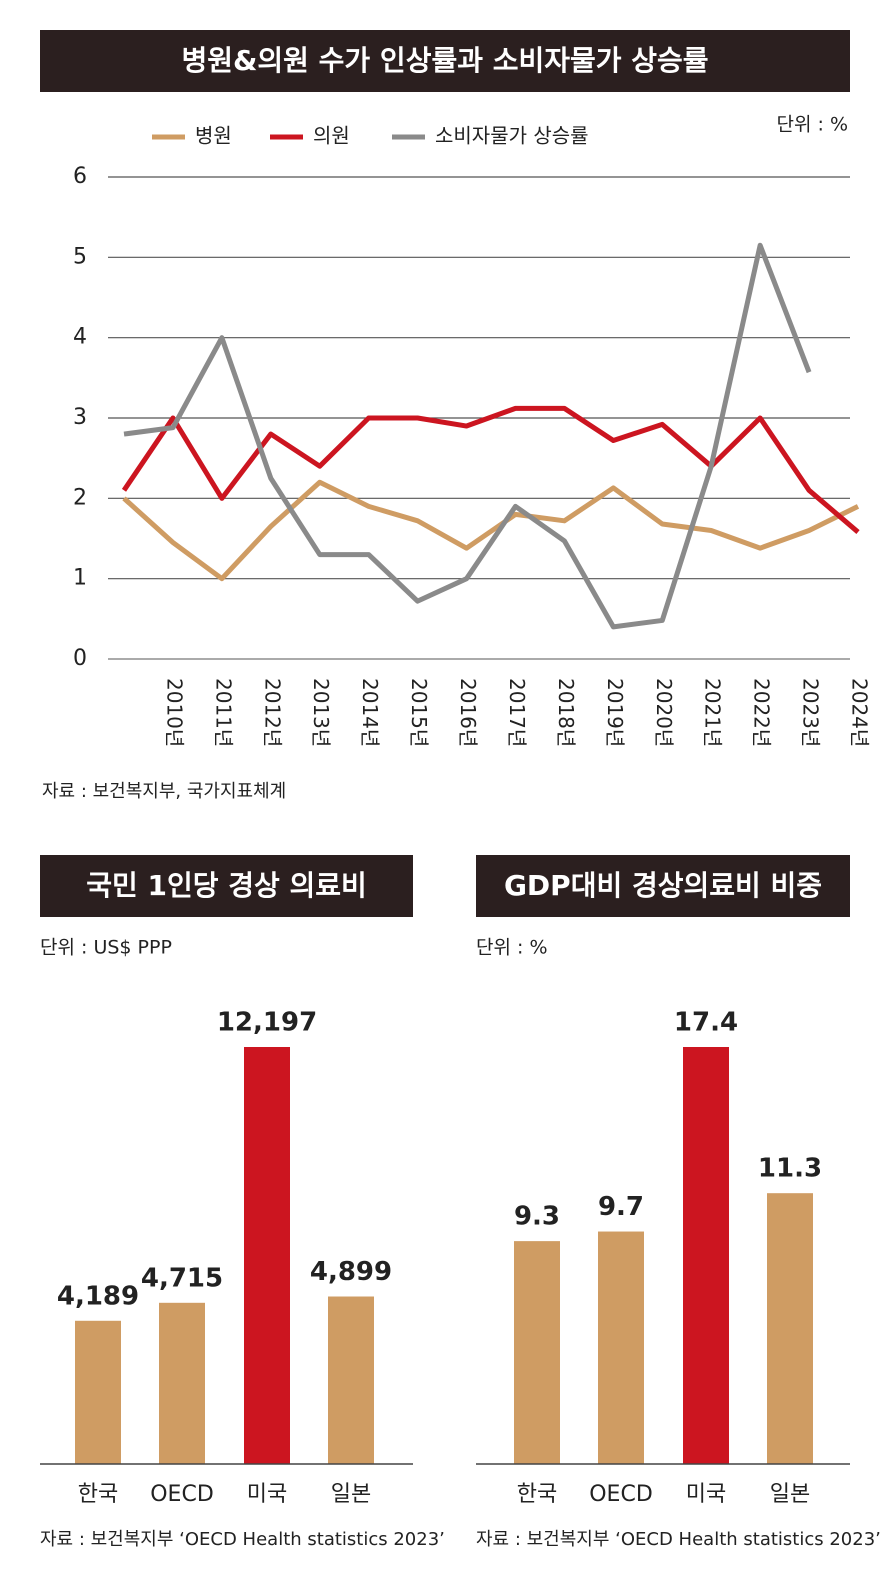 The height and width of the screenshot is (1579, 895). Describe the element at coordinates (615, 712) in the screenshot. I see `x-tick-label: 2019년` at that location.